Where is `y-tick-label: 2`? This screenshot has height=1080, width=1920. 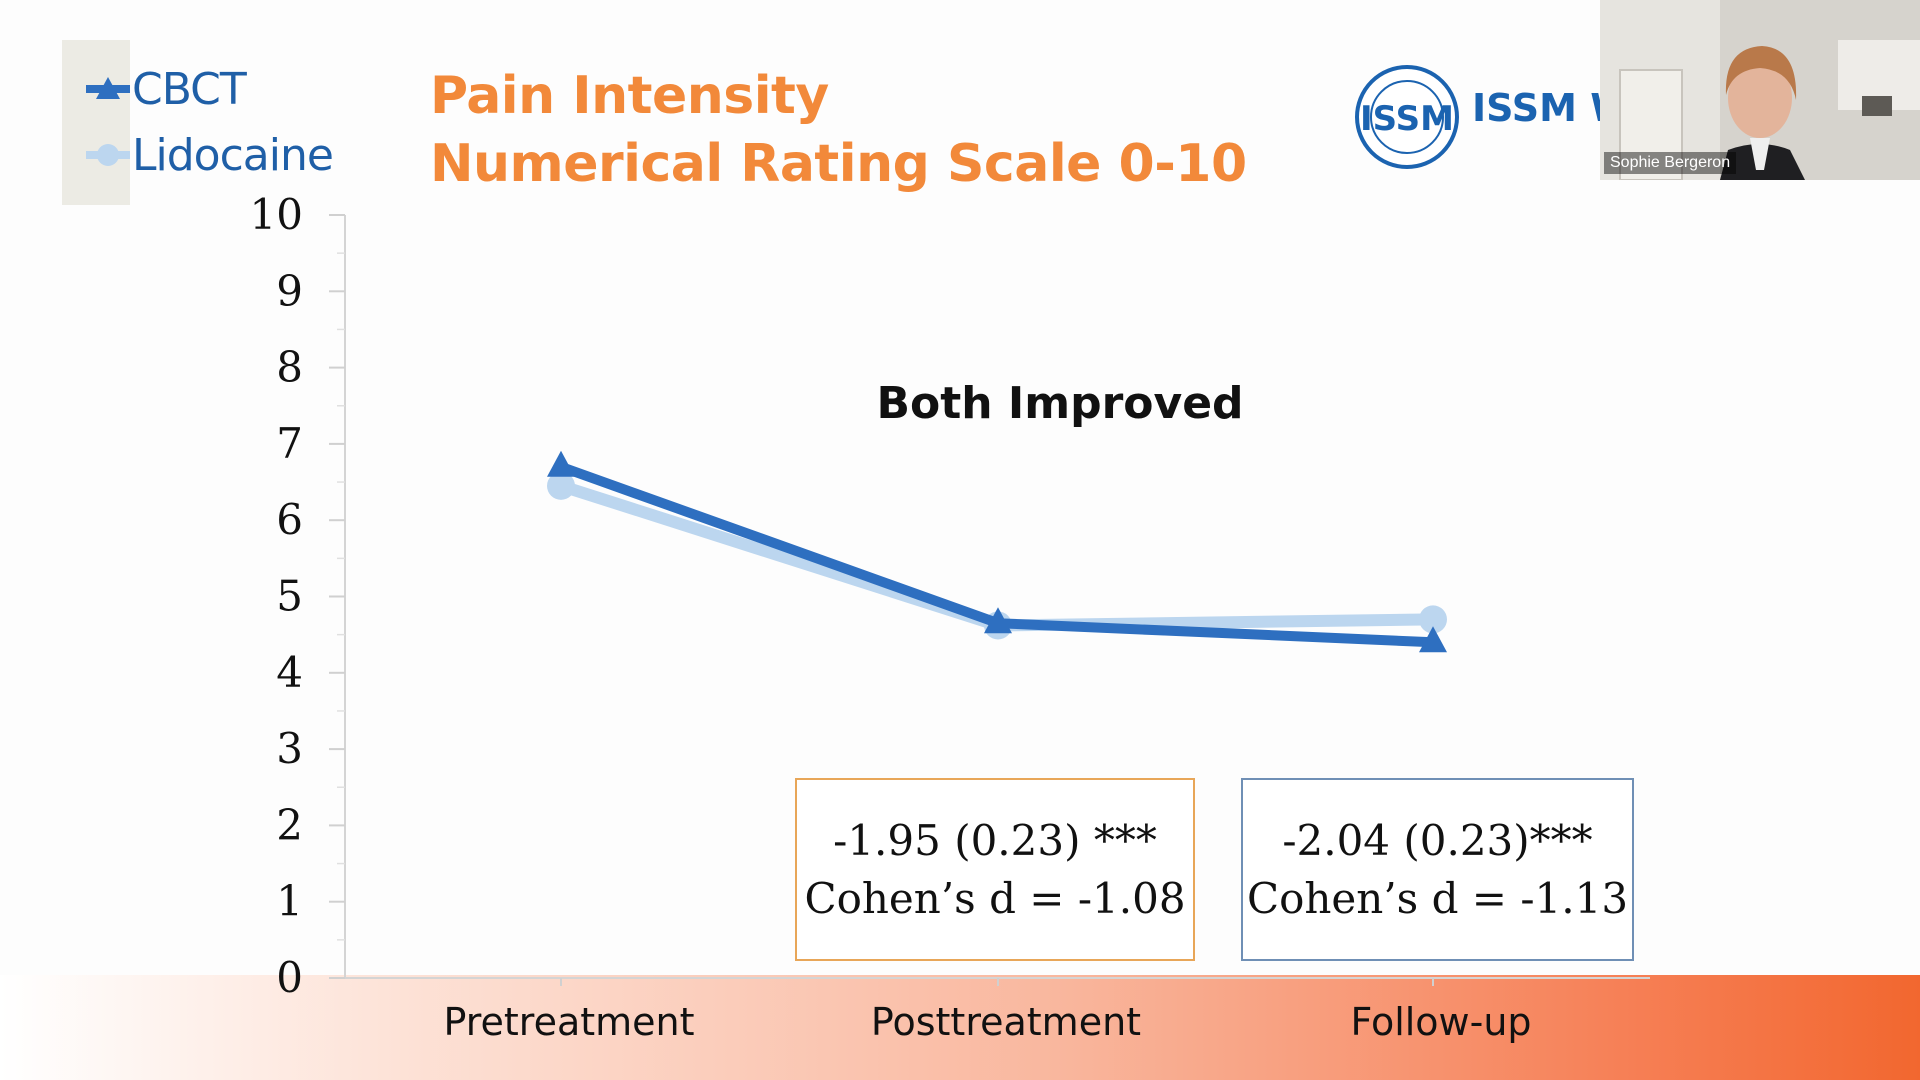 y-tick-label: 2 is located at coordinates (289, 824).